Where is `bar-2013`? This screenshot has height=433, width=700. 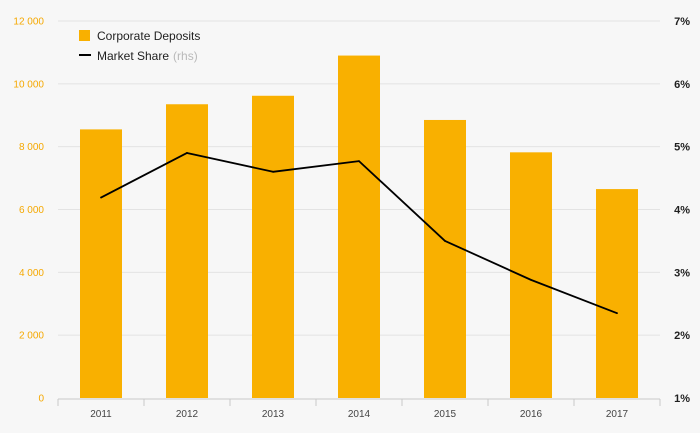
bar-2013 is located at coordinates (273, 246).